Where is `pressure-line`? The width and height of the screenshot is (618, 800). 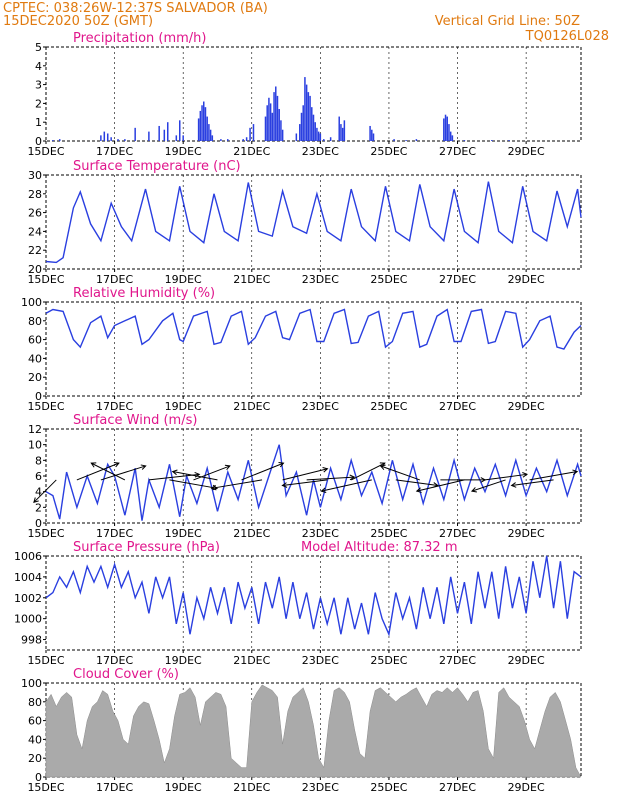
pressure-line is located at coordinates (313, 596).